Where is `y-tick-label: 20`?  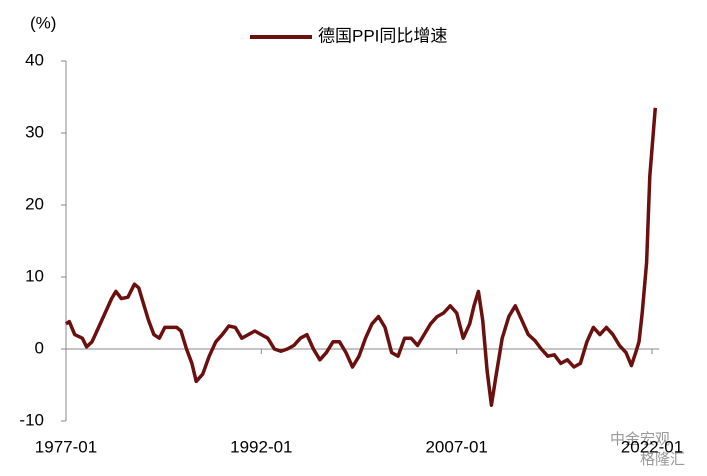
y-tick-label: 20 is located at coordinates (34, 203).